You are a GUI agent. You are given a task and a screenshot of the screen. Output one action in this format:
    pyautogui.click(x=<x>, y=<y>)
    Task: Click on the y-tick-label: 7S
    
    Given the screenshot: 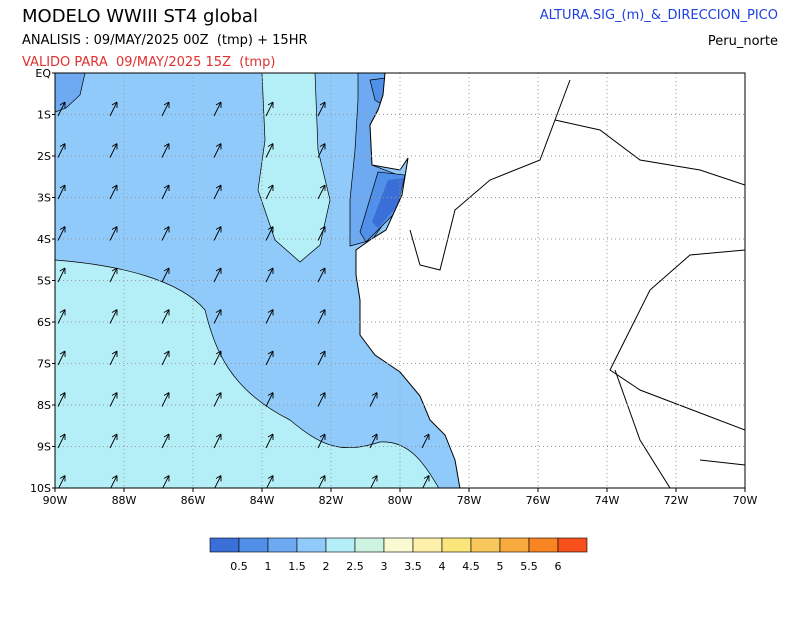 What is the action you would take?
    pyautogui.click(x=44, y=364)
    